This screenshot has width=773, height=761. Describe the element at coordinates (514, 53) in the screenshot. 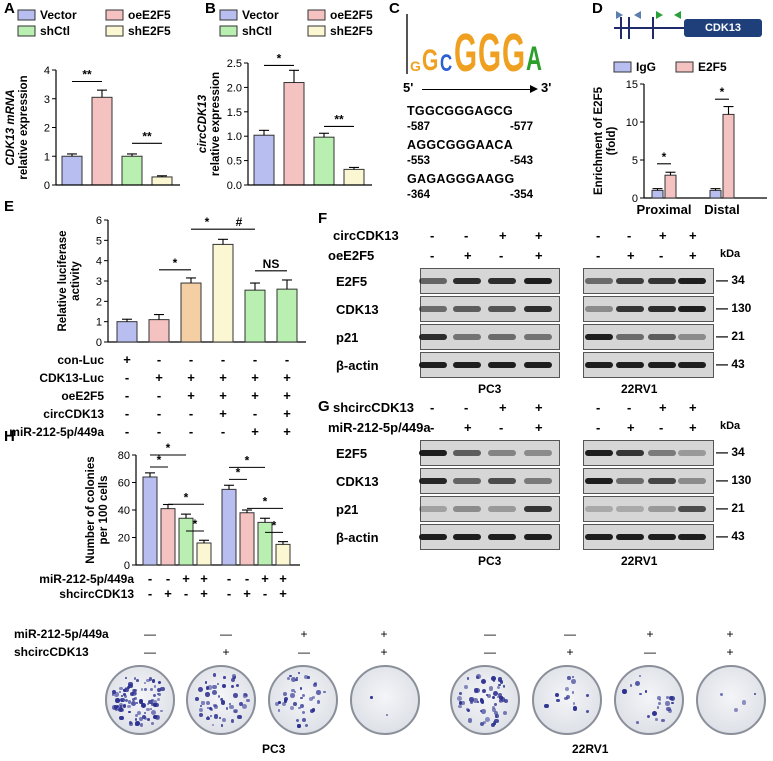

I see `logo-g5: G` at that location.